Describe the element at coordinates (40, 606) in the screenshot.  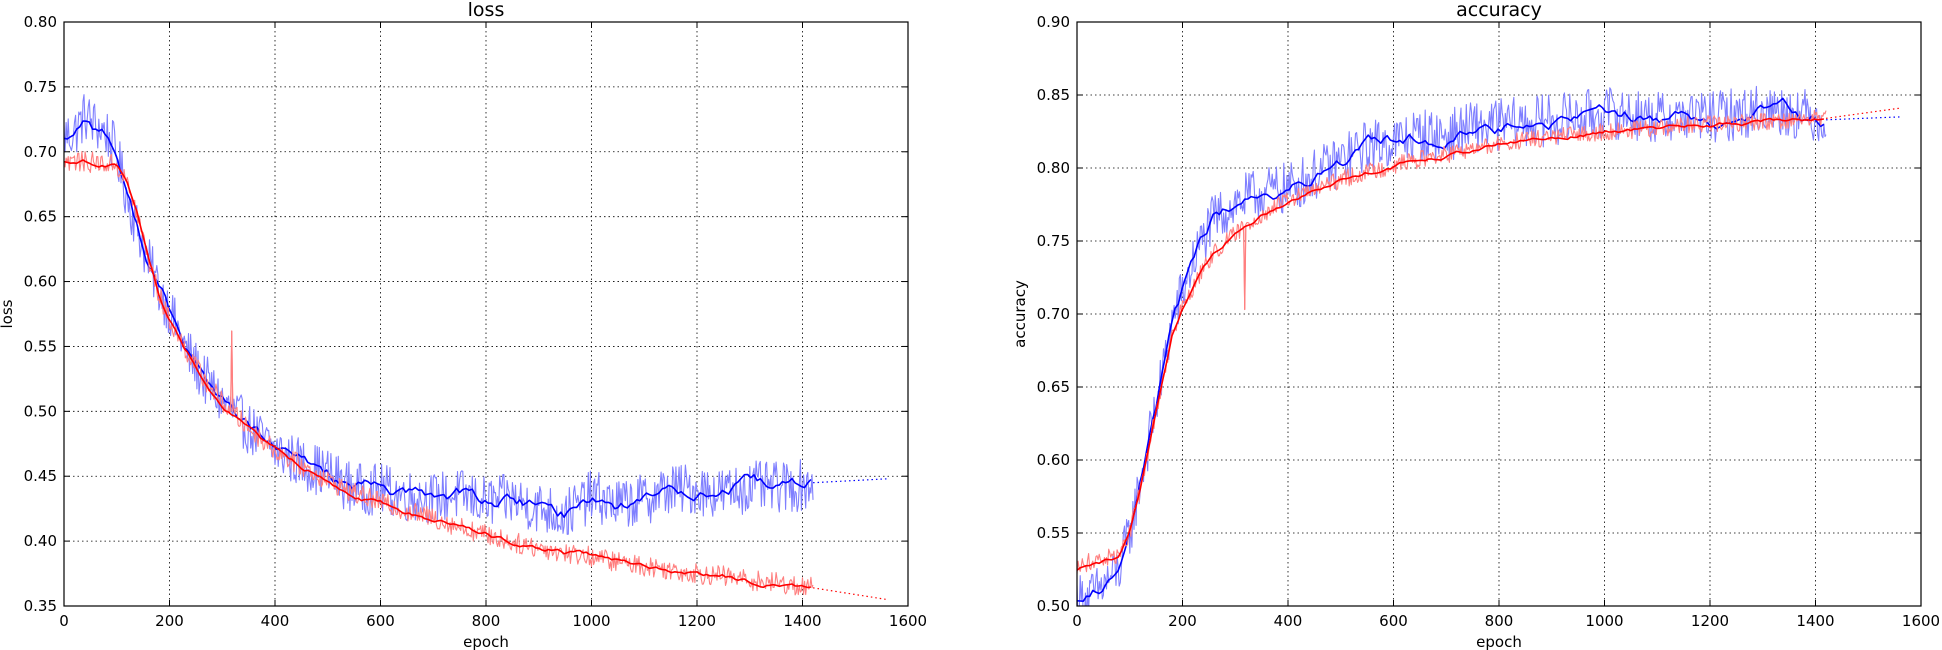
I see `y-tick-label: 0.35` at that location.